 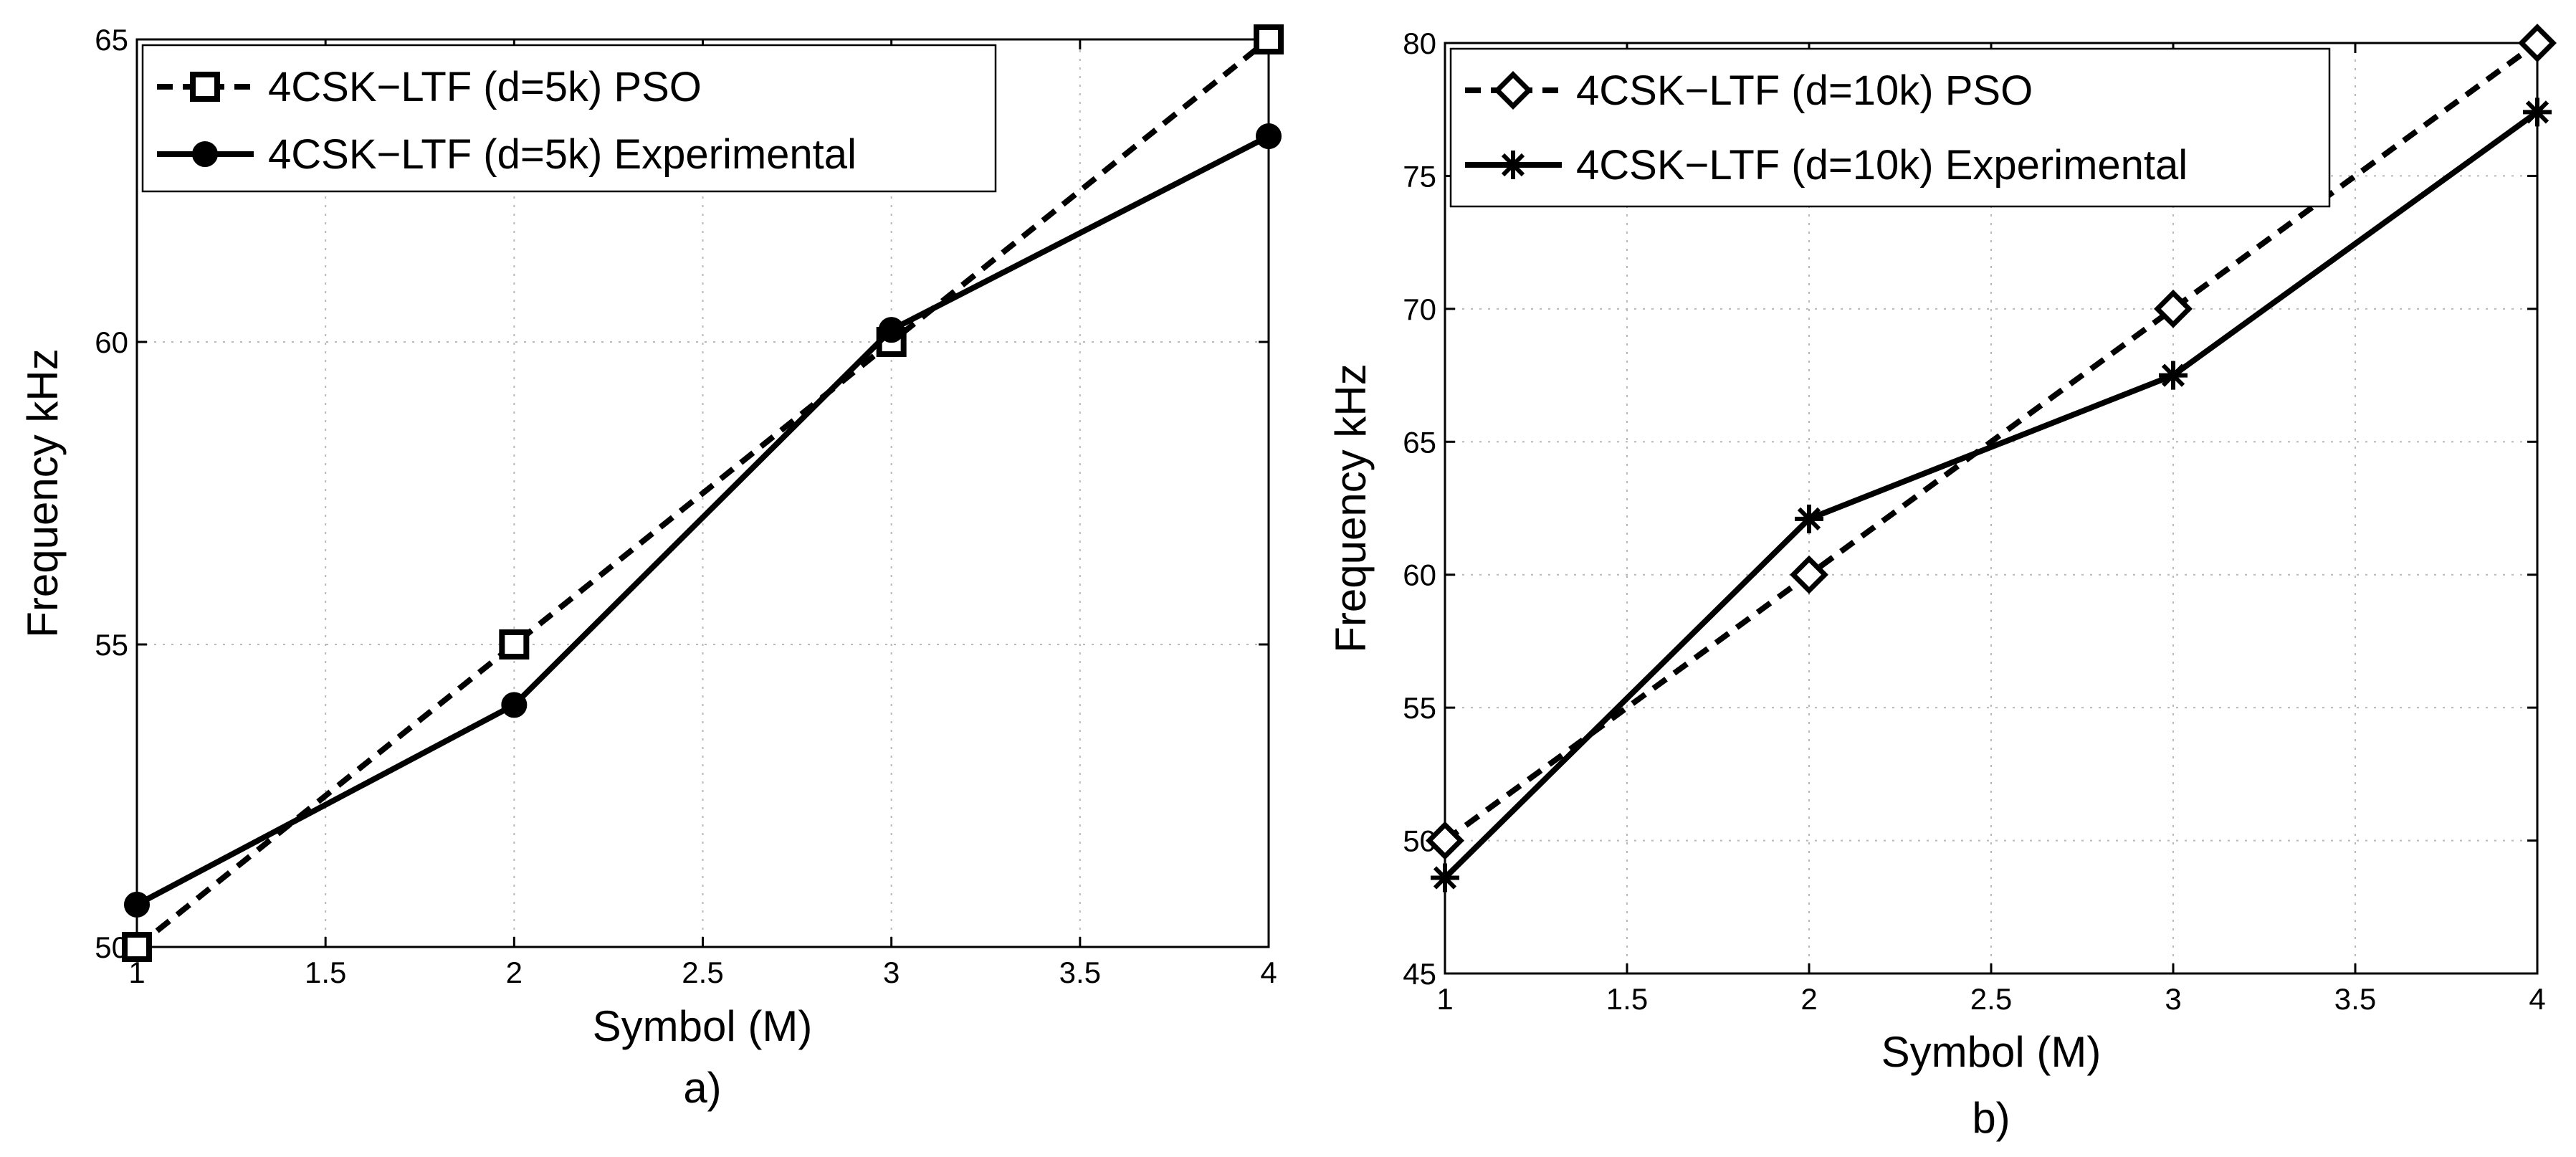 I want to click on legend-label-b-1: 4CSK−LTF (d=10k) Experimental, so click(x=1882, y=165).